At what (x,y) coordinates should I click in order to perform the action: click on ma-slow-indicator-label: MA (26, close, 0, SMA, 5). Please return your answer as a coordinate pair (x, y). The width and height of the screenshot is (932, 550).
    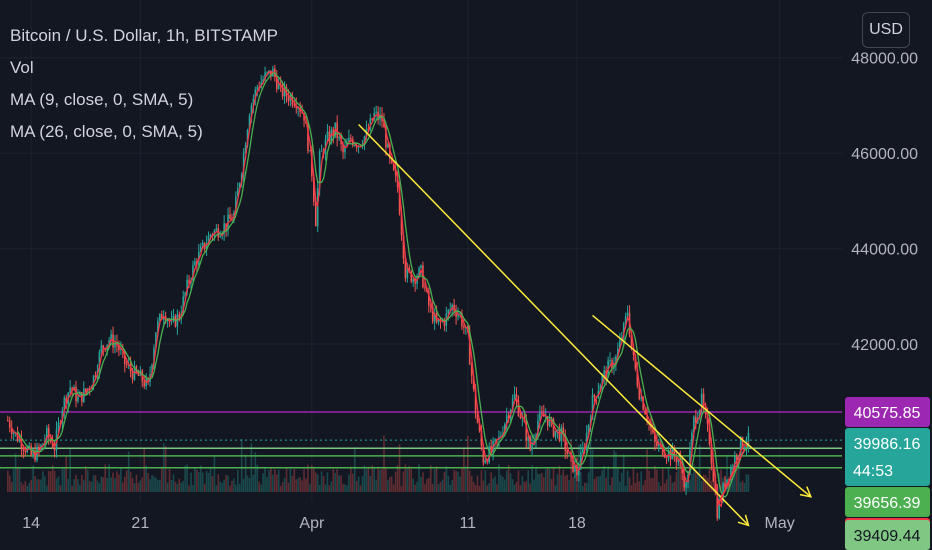
    Looking at the image, I should click on (106, 131).